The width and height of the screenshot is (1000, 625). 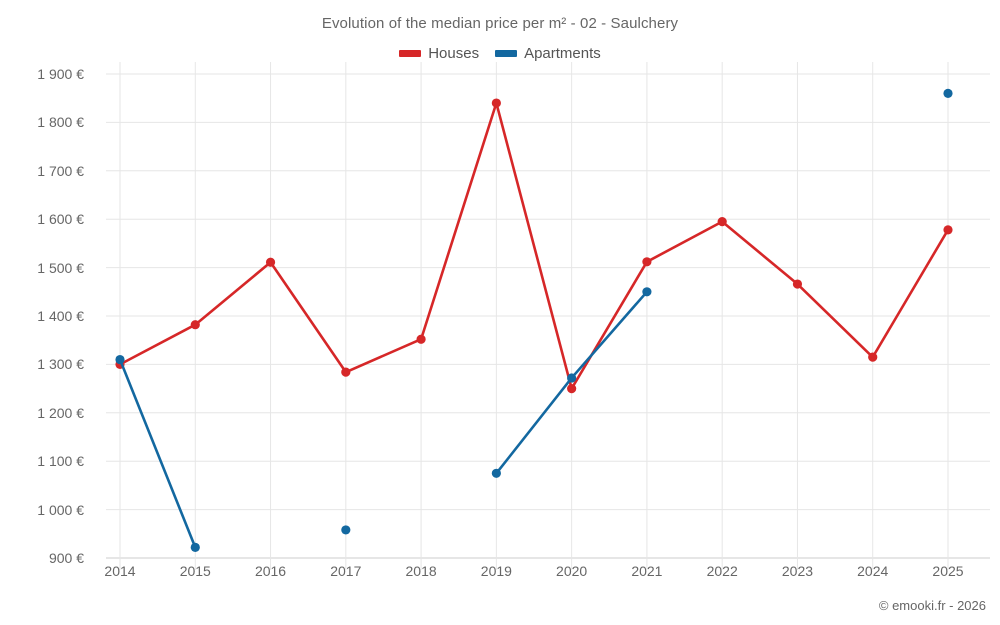 I want to click on data-point-apartments-2020, so click(x=572, y=378).